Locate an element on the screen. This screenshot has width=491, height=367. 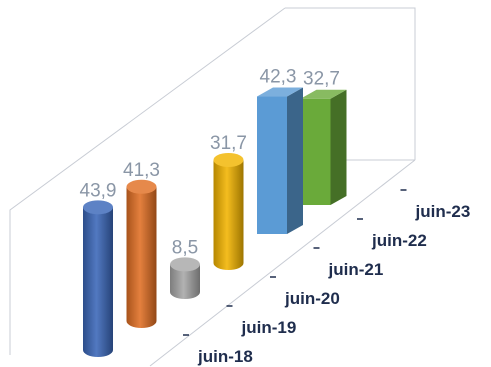
x-tick-label: juin-21 is located at coordinates (356, 269).